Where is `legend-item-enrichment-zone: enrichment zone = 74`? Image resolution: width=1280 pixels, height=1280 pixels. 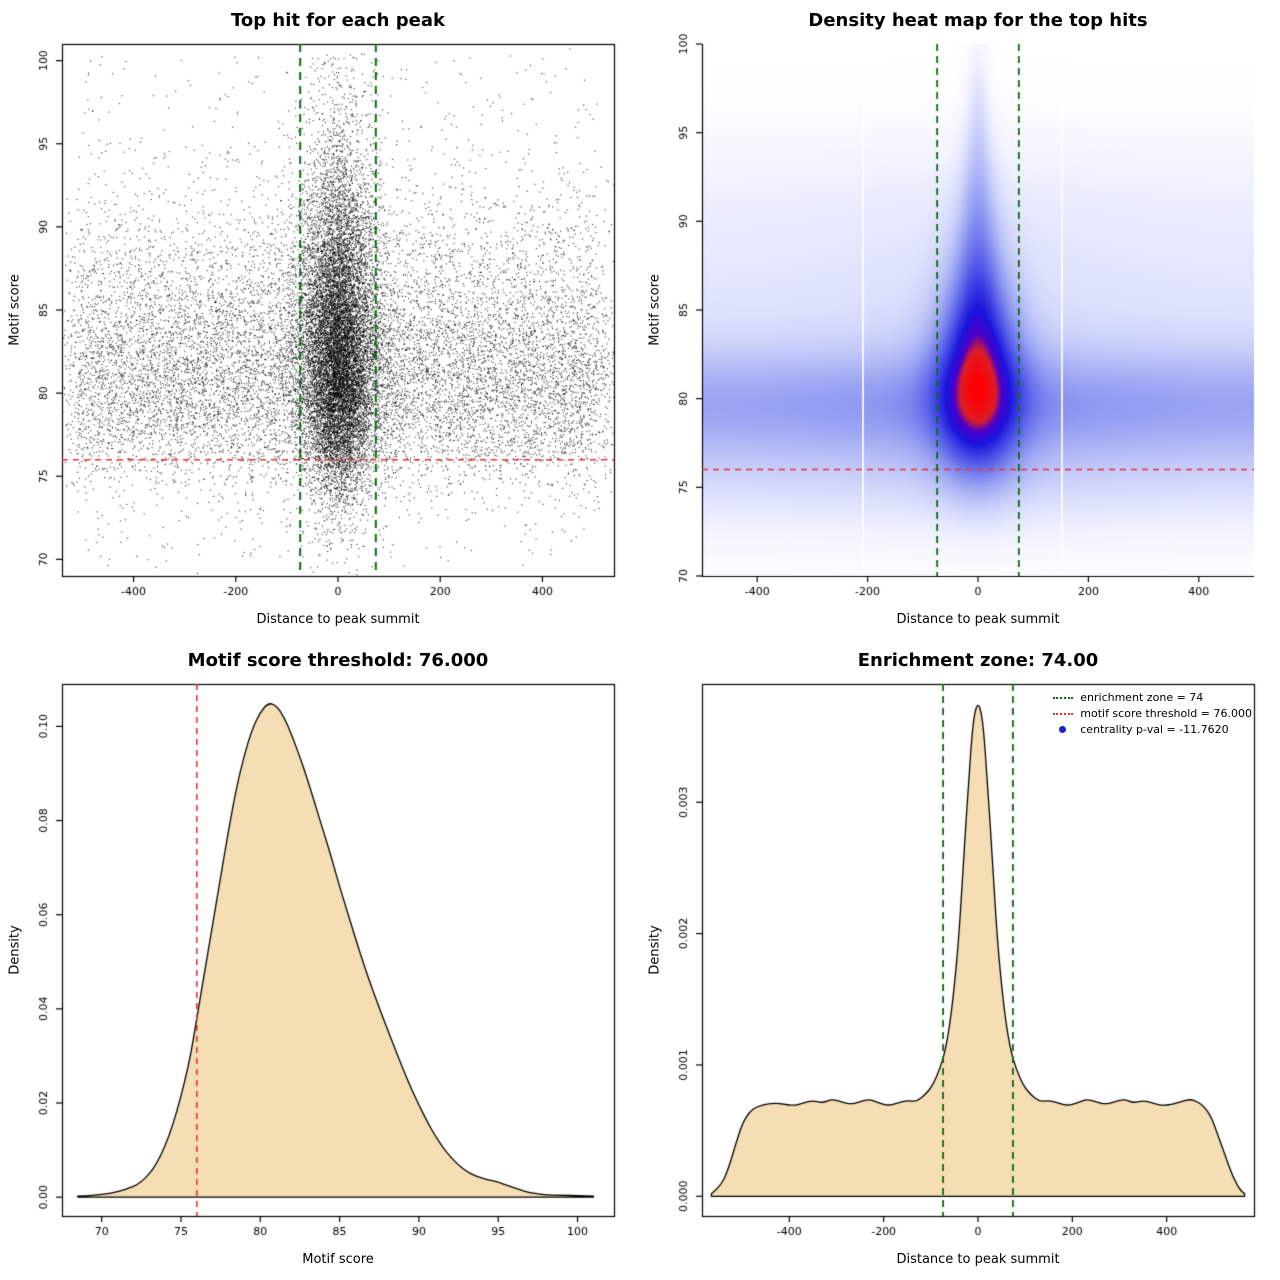 legend-item-enrichment-zone: enrichment zone = 74 is located at coordinates (1152, 698).